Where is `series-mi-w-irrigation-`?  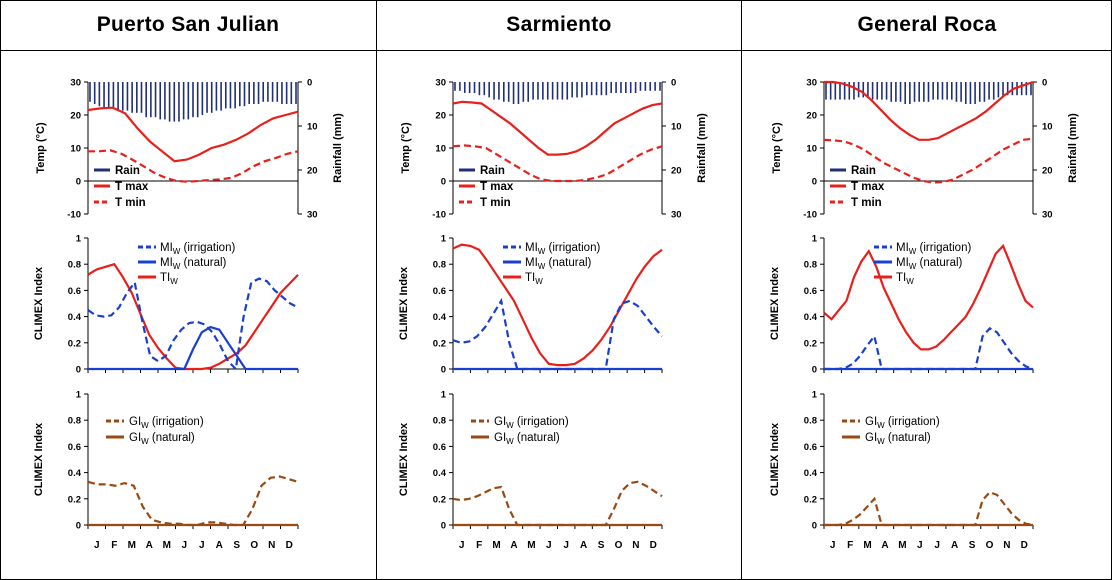
series-mi-w-irrigation- is located at coordinates (193, 324).